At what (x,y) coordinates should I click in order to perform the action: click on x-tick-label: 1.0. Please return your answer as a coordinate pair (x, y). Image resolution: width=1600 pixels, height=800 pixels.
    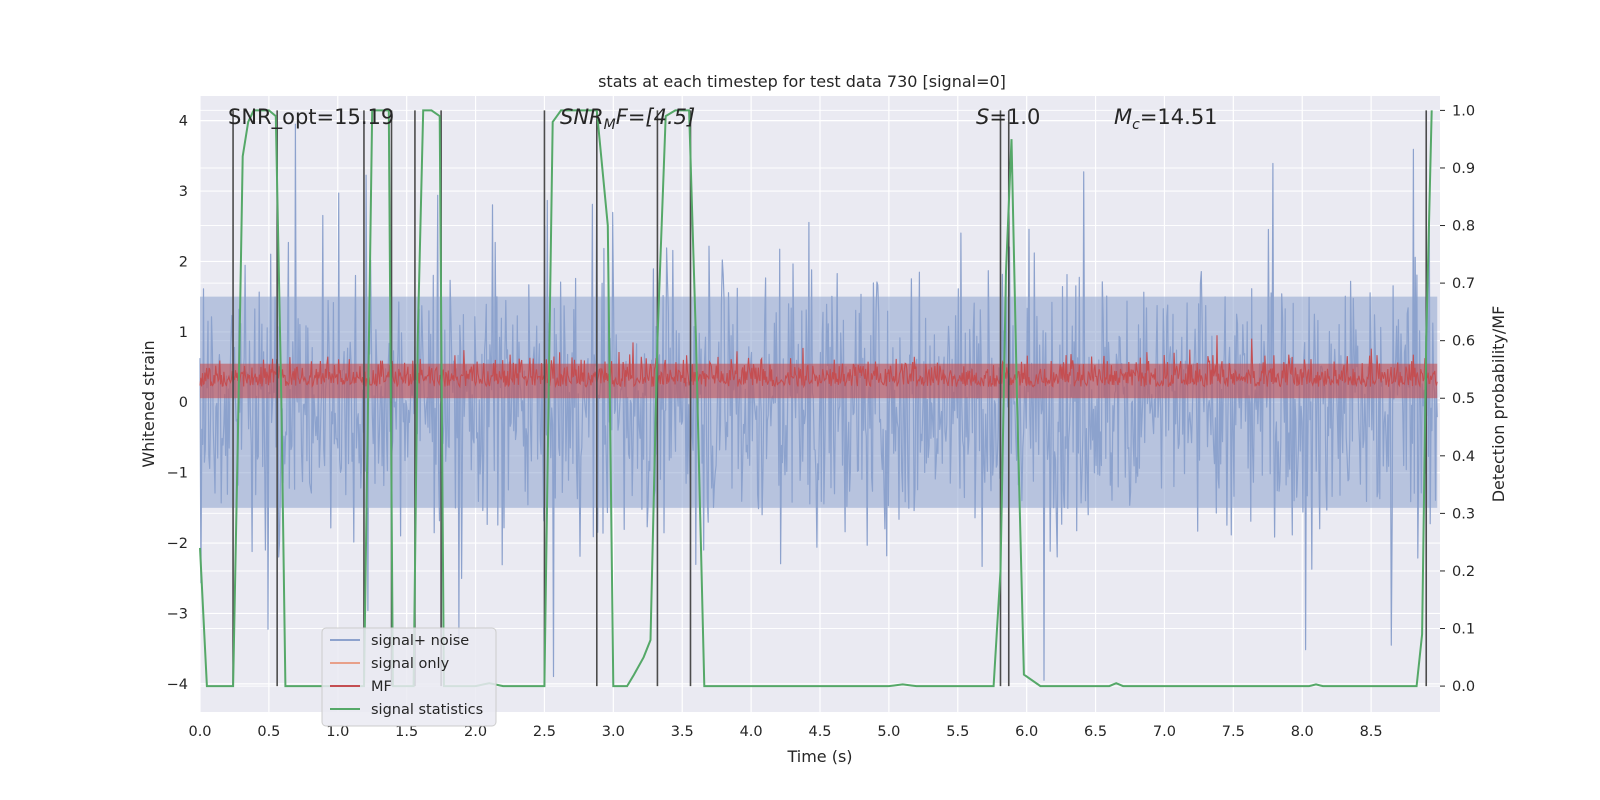
    Looking at the image, I should click on (337, 732).